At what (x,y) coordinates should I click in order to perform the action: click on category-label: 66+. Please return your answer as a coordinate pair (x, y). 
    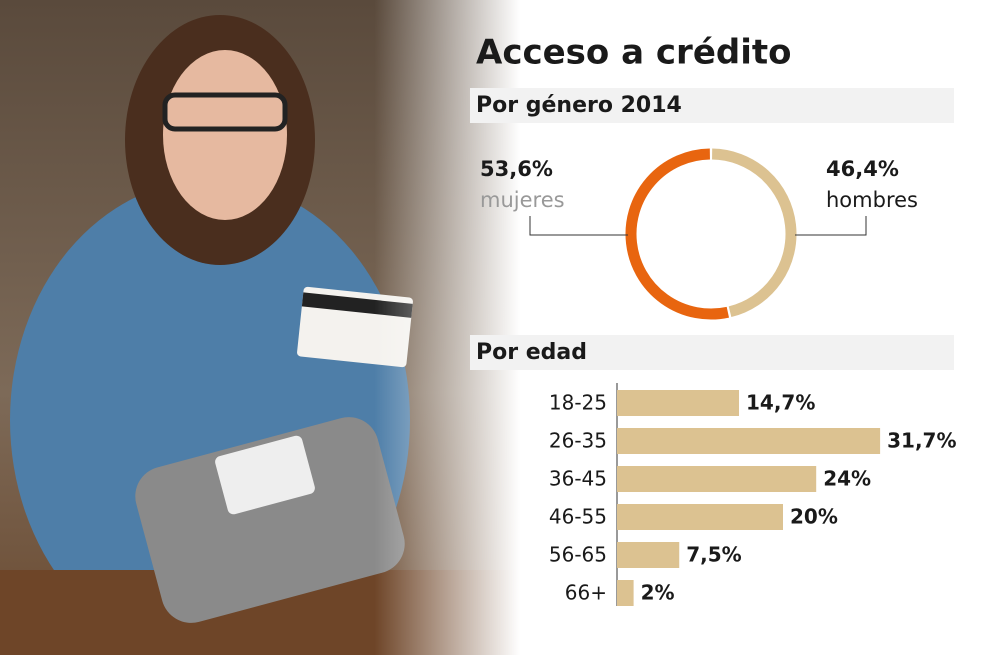
    Looking at the image, I should click on (586, 593).